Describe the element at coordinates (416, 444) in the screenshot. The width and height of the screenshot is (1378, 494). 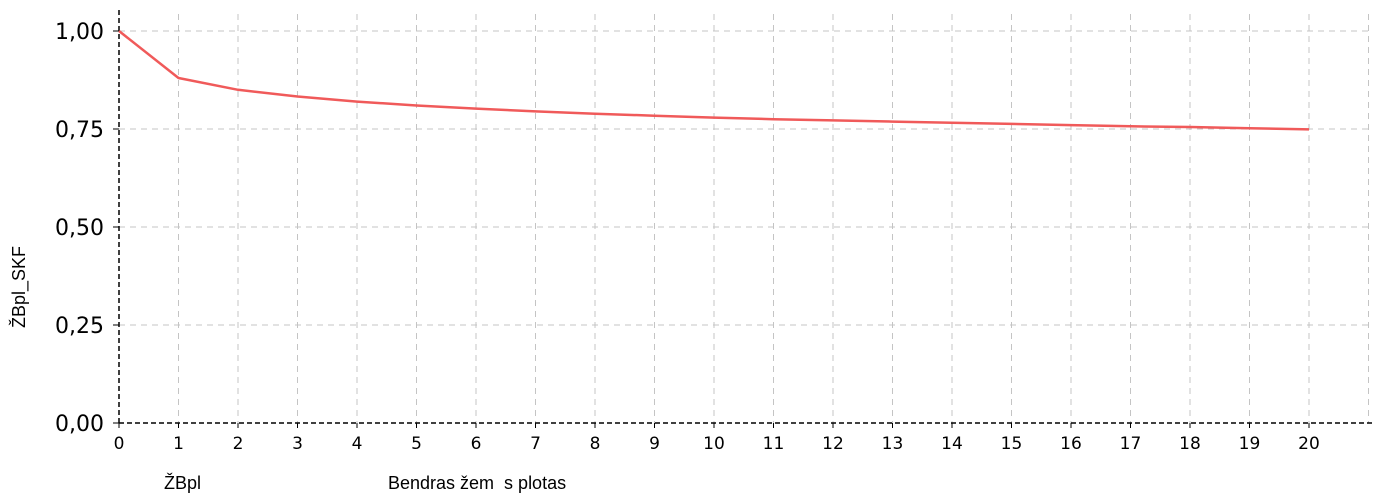
I see `x-tick-label-5: 5` at that location.